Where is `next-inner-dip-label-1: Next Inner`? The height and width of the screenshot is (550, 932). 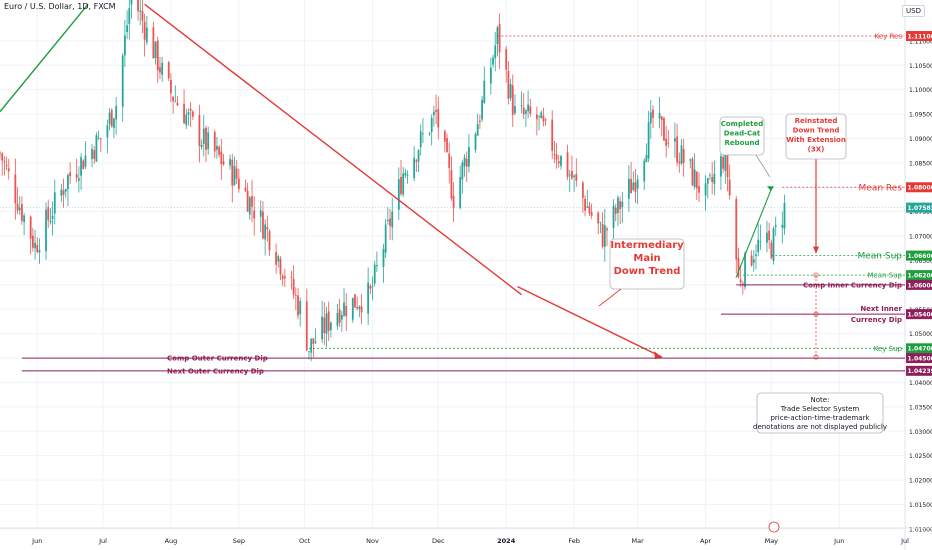
next-inner-dip-label-1: Next Inner is located at coordinates (881, 309).